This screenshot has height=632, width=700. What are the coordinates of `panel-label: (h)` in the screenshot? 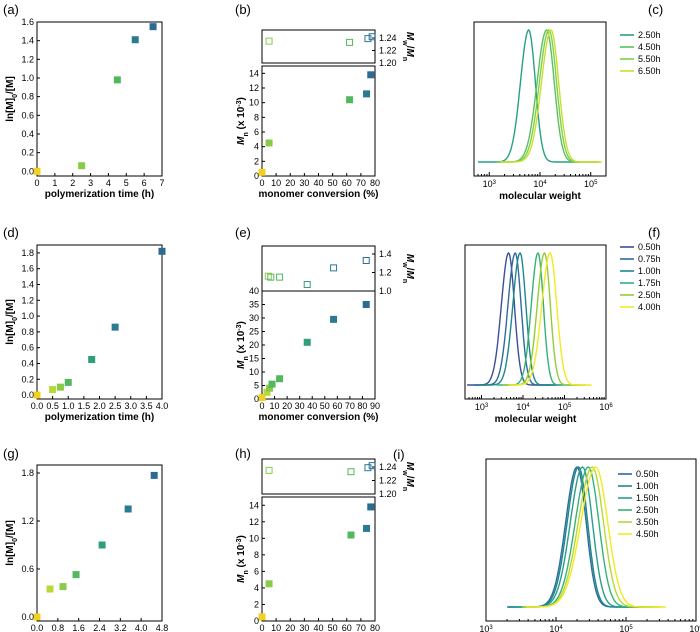 It's located at (243, 453).